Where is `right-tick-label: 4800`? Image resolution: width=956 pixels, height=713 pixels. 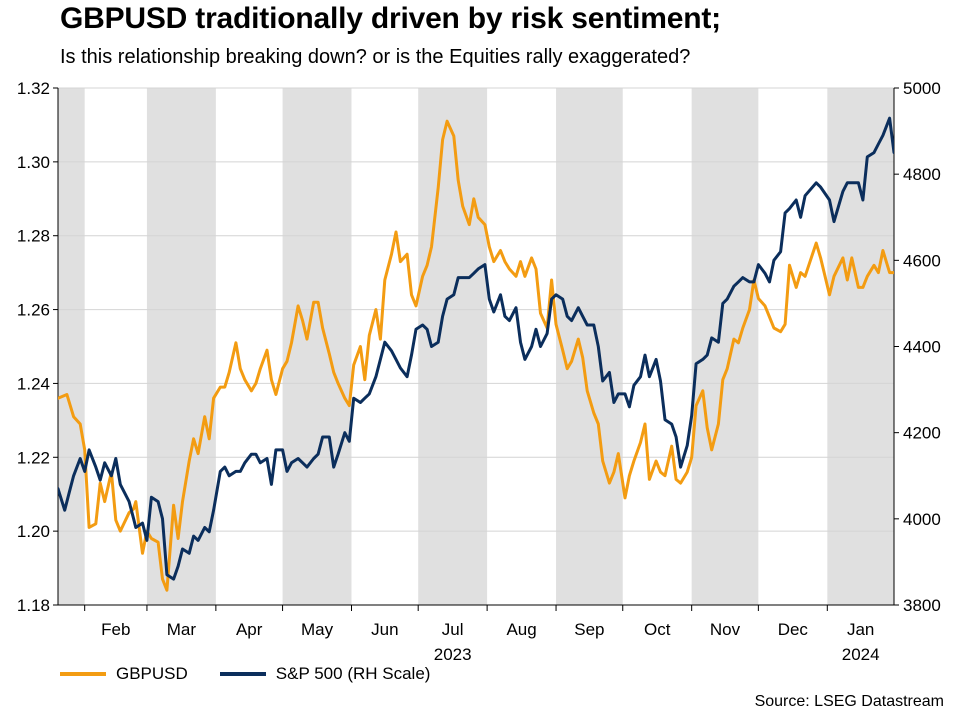 right-tick-label: 4800 is located at coordinates (922, 174).